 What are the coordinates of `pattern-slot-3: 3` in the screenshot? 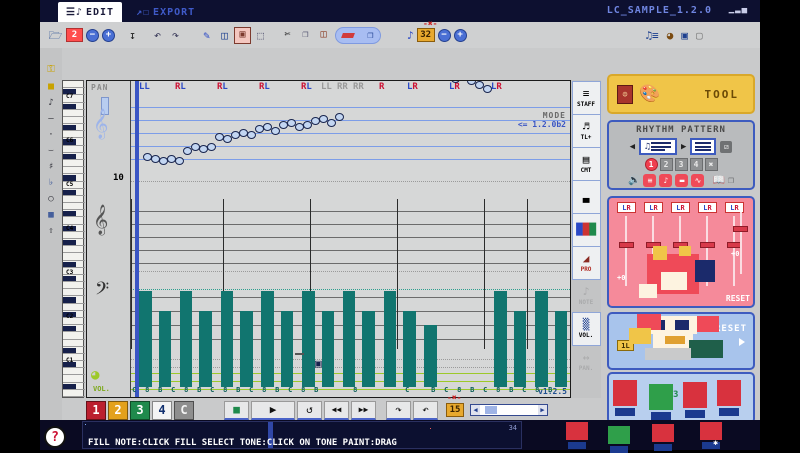 It's located at (681, 164).